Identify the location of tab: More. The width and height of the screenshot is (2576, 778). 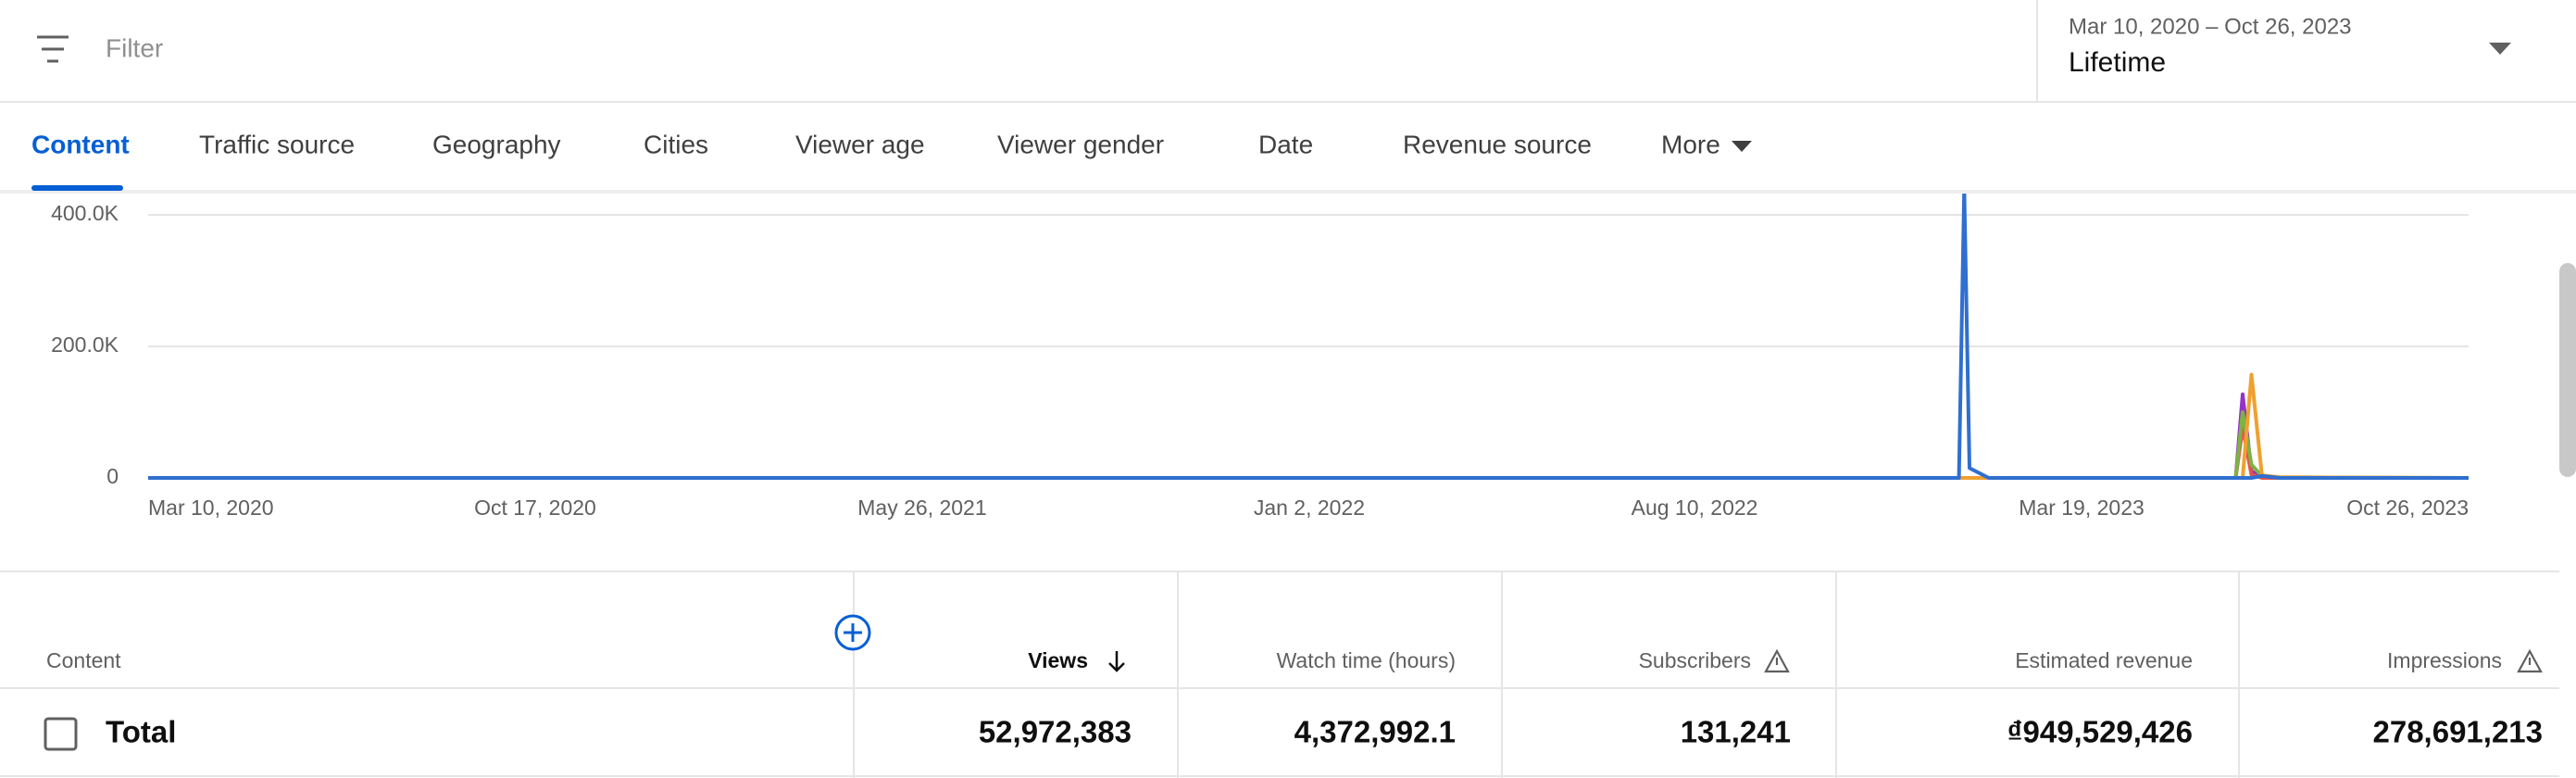
(1690, 144).